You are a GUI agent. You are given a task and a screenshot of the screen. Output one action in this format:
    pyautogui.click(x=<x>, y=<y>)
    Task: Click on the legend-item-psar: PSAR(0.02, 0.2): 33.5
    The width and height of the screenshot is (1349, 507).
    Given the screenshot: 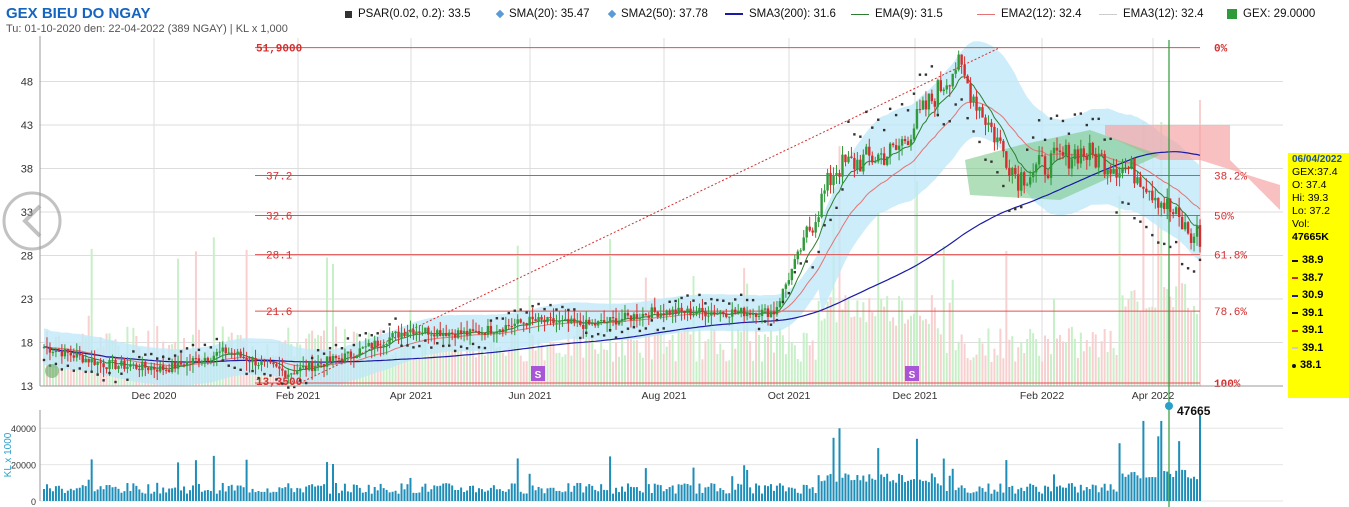 What is the action you would take?
    pyautogui.click(x=408, y=14)
    